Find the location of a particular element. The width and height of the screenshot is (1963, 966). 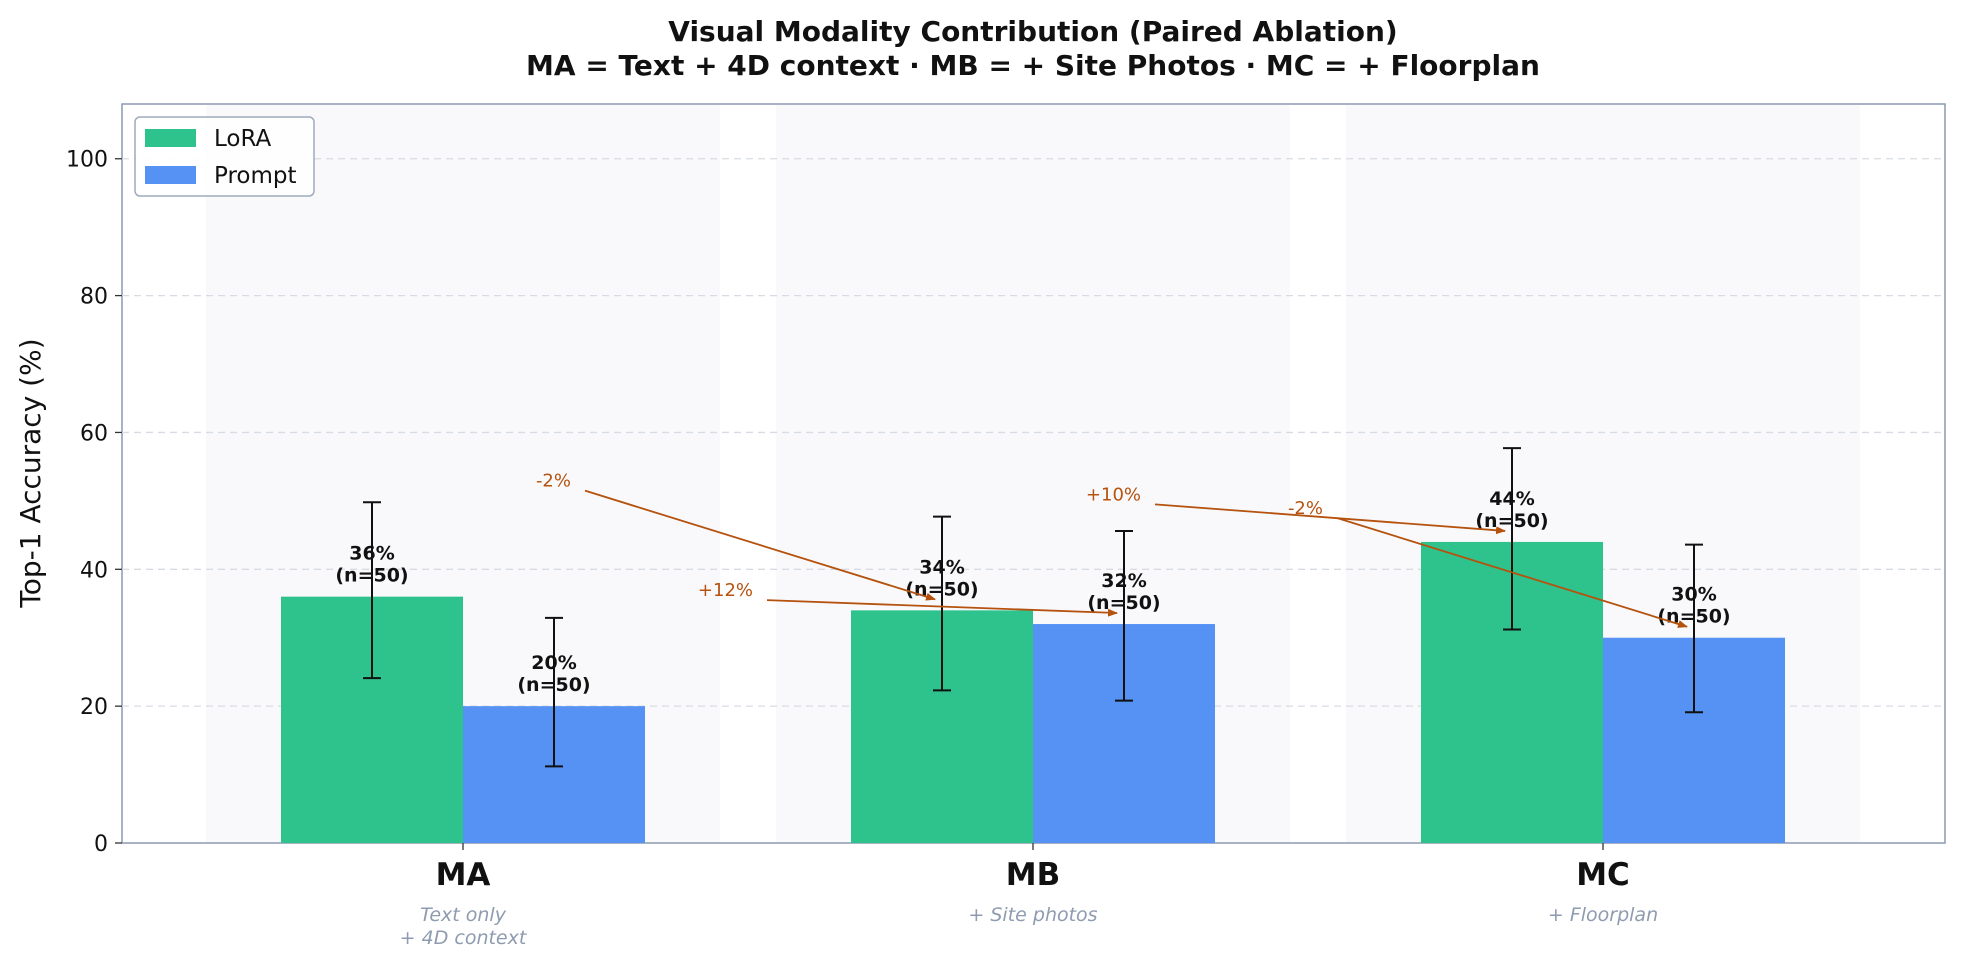

annotation-arrows-layer: -2% +12% +10% -2% is located at coordinates (1112, 549).